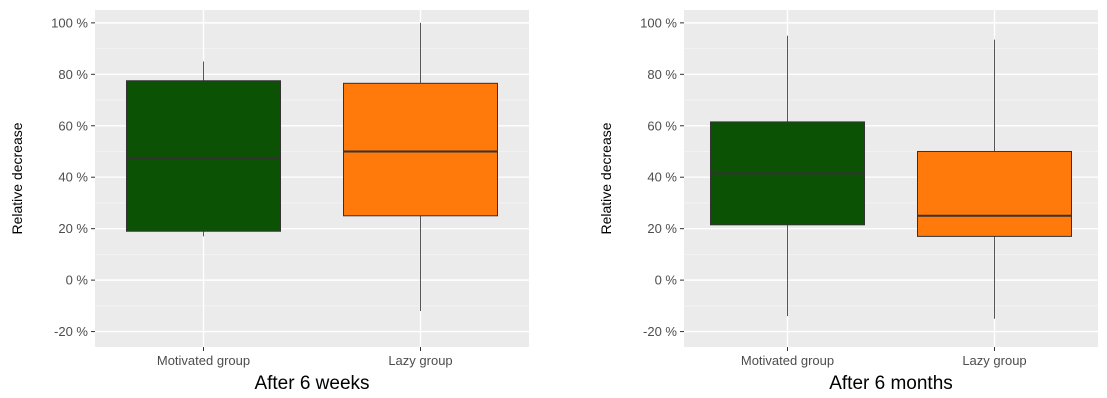 The image size is (1107, 398). Describe the element at coordinates (891, 383) in the screenshot. I see `x-axis-title: After 6 months` at that location.